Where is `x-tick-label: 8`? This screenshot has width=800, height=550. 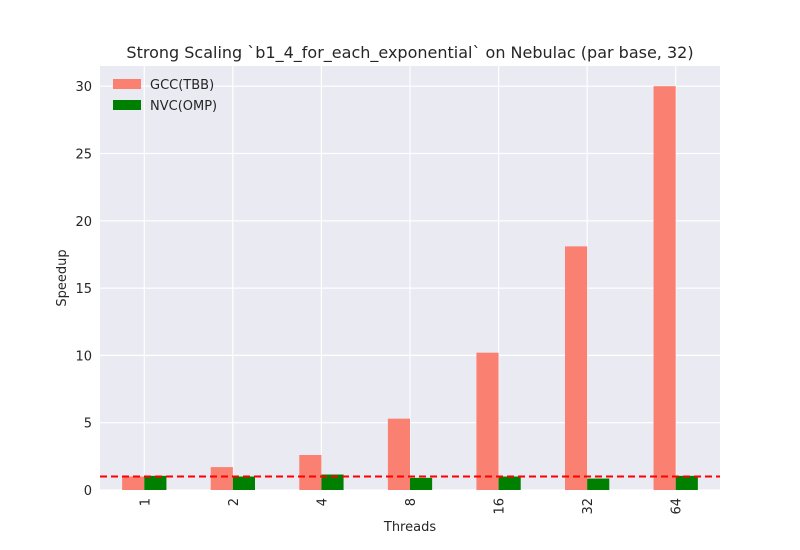
x-tick-label: 8 is located at coordinates (411, 502).